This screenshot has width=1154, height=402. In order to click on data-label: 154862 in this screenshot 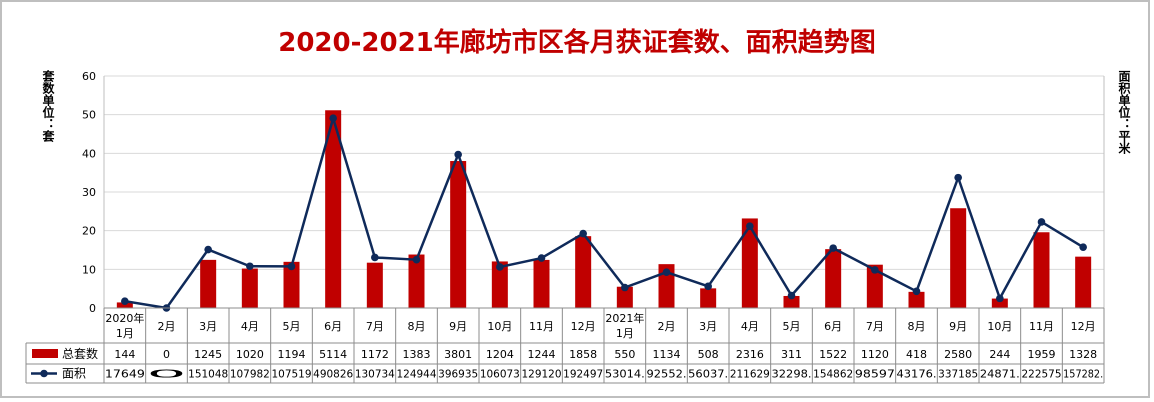, I will do `click(833, 374)`.